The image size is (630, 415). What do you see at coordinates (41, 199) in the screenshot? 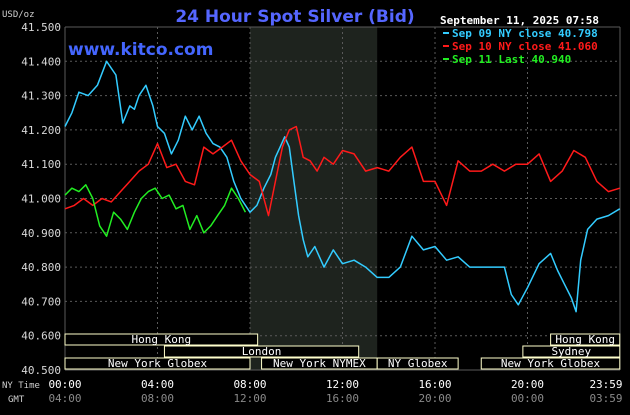
I see `y-tick-label: 41.000` at bounding box center [41, 199].